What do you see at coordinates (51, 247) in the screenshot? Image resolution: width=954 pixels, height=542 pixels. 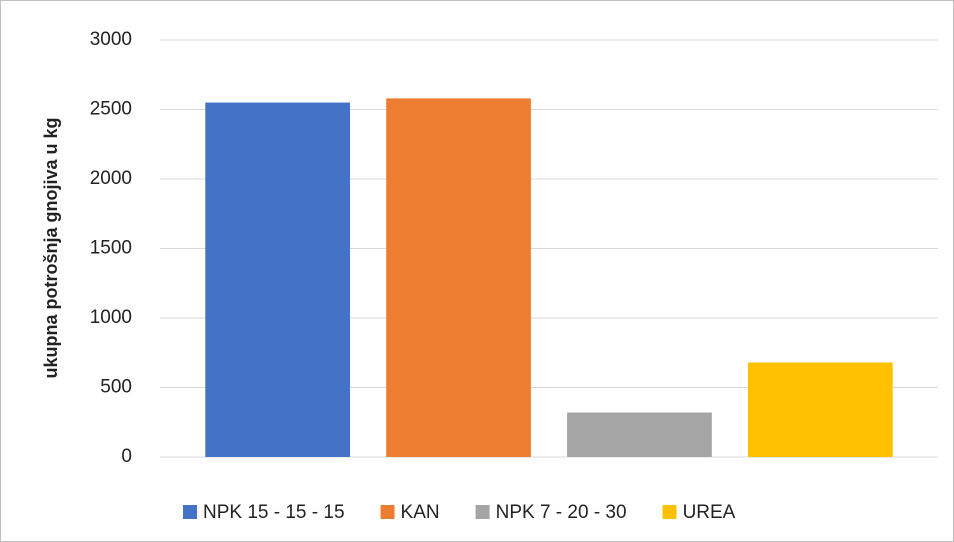 I see `y-axis-label: ukupna potrošnja gnojiva u kg` at bounding box center [51, 247].